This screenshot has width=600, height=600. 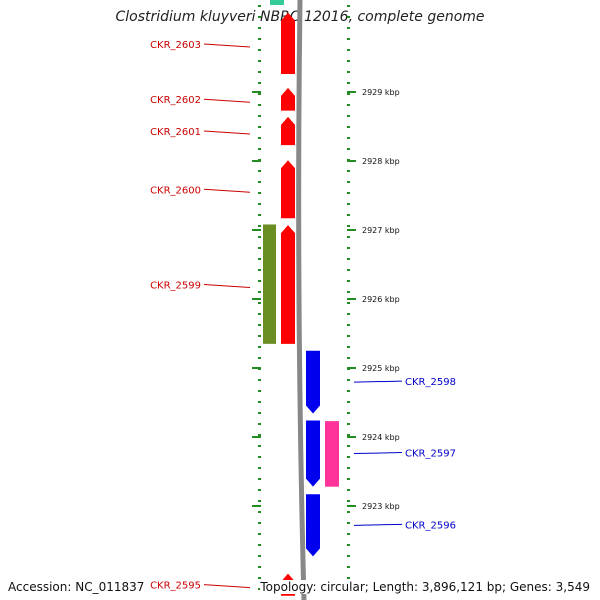 What do you see at coordinates (175, 100) in the screenshot?
I see `gene-label-CKR_2602: CKR_2602` at bounding box center [175, 100].